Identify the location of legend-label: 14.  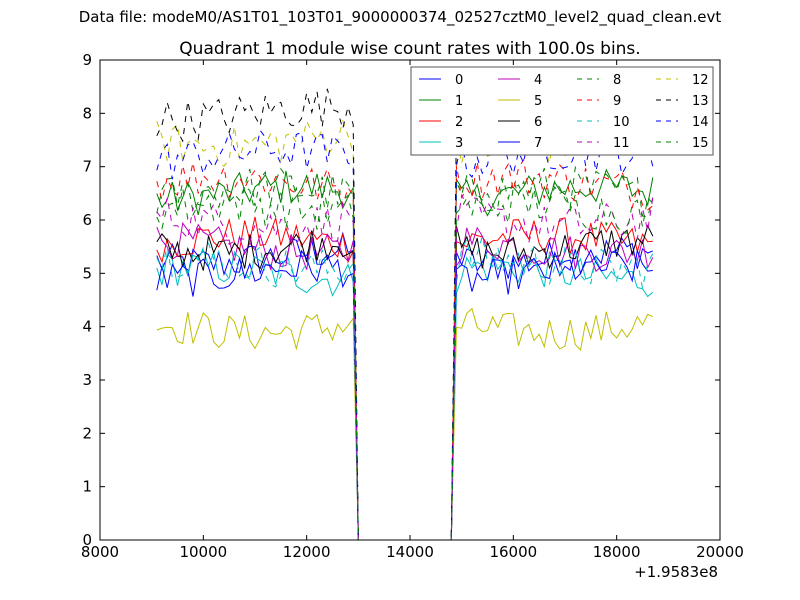
(700, 122).